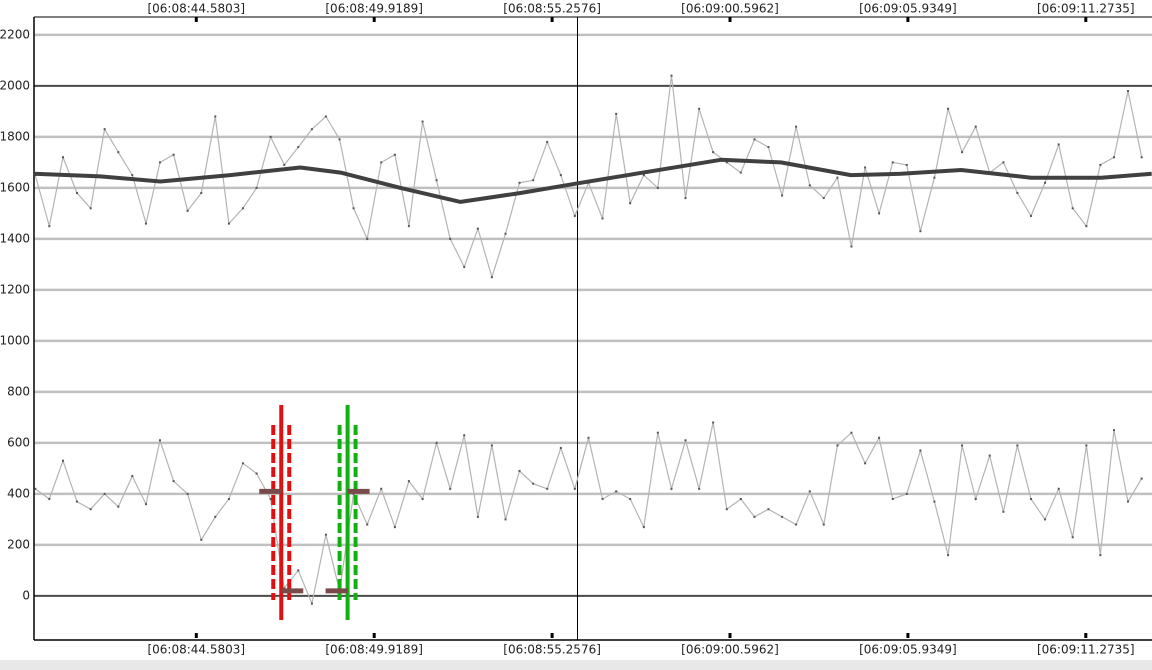  What do you see at coordinates (576, 665) in the screenshot?
I see `status-strip` at bounding box center [576, 665].